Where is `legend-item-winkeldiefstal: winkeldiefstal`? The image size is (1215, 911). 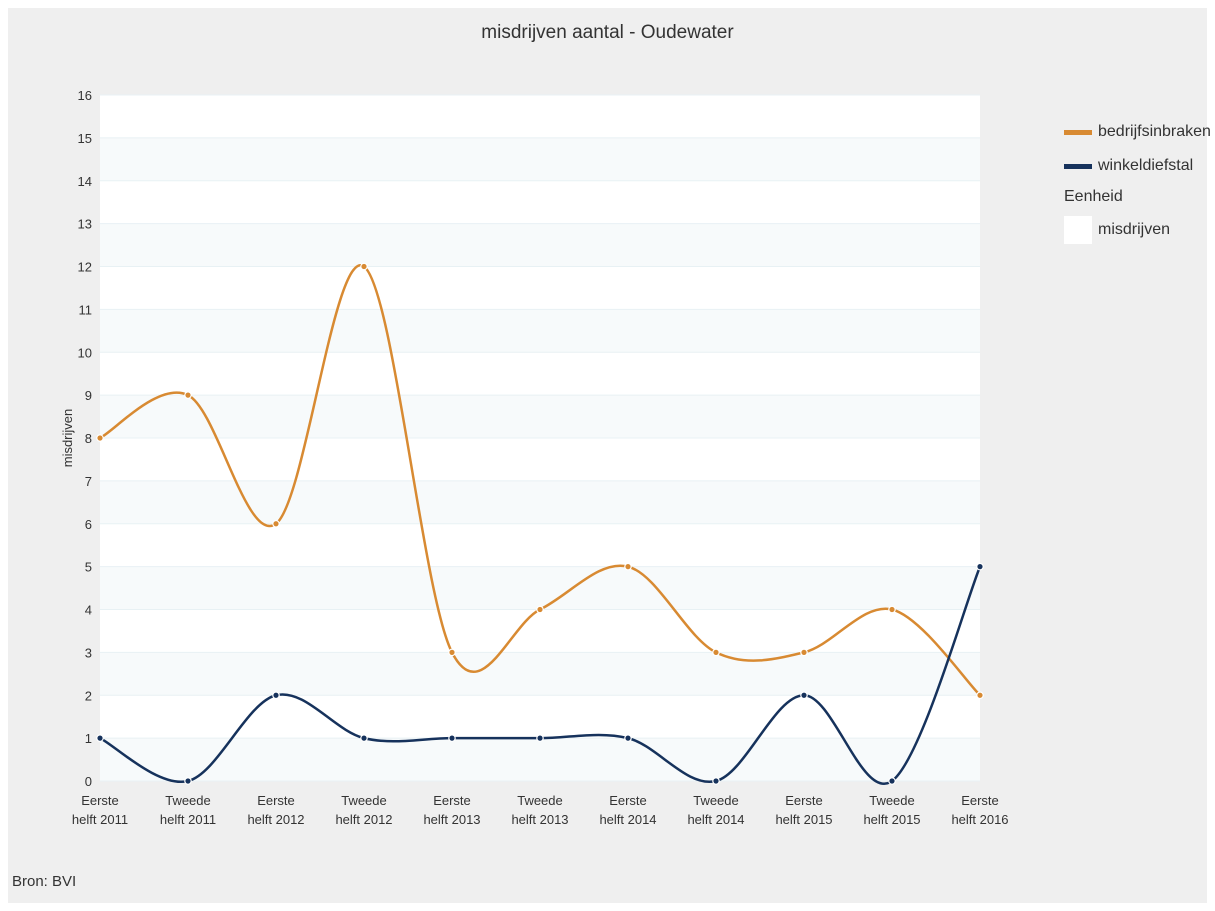
legend-item-winkeldiefstal: winkeldiefstal is located at coordinates (1137, 166).